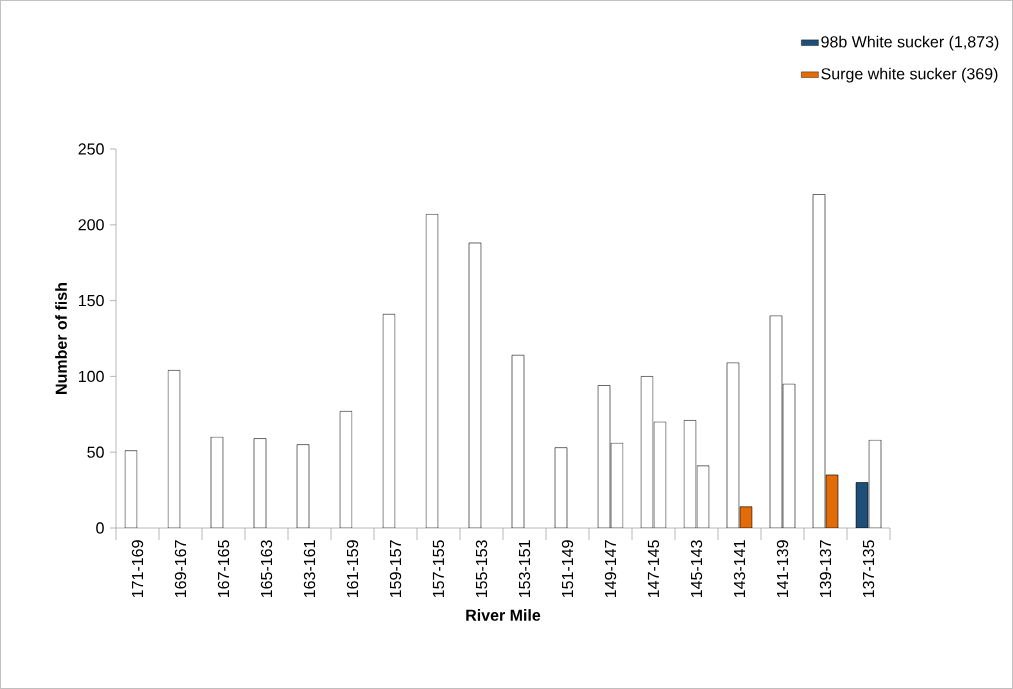 Image resolution: width=1013 pixels, height=689 pixels. I want to click on legend-label: 98b White sucker (1,873), so click(910, 43).